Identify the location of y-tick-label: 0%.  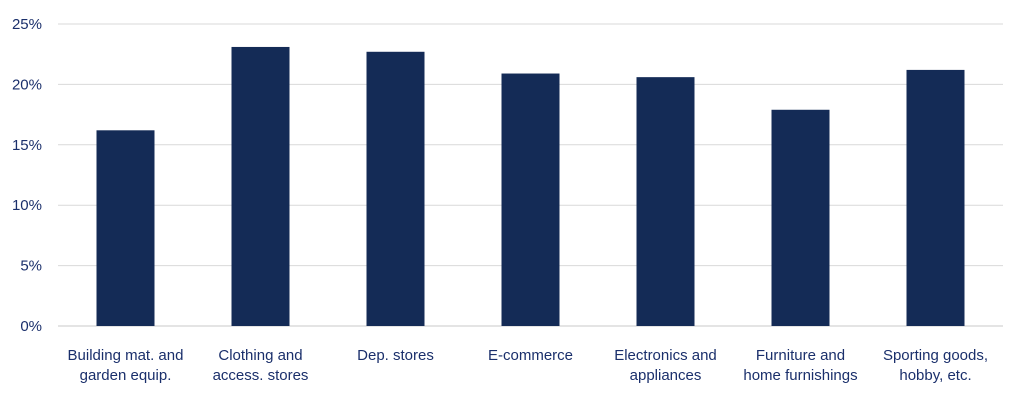
(31, 326).